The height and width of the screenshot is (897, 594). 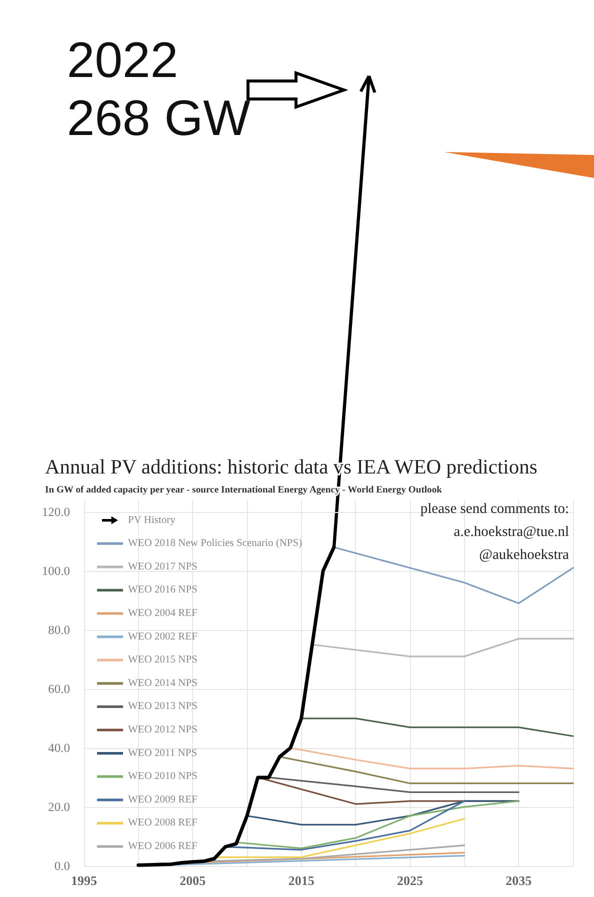 I want to click on legend-label: WEO 2017 NPS, so click(x=163, y=566).